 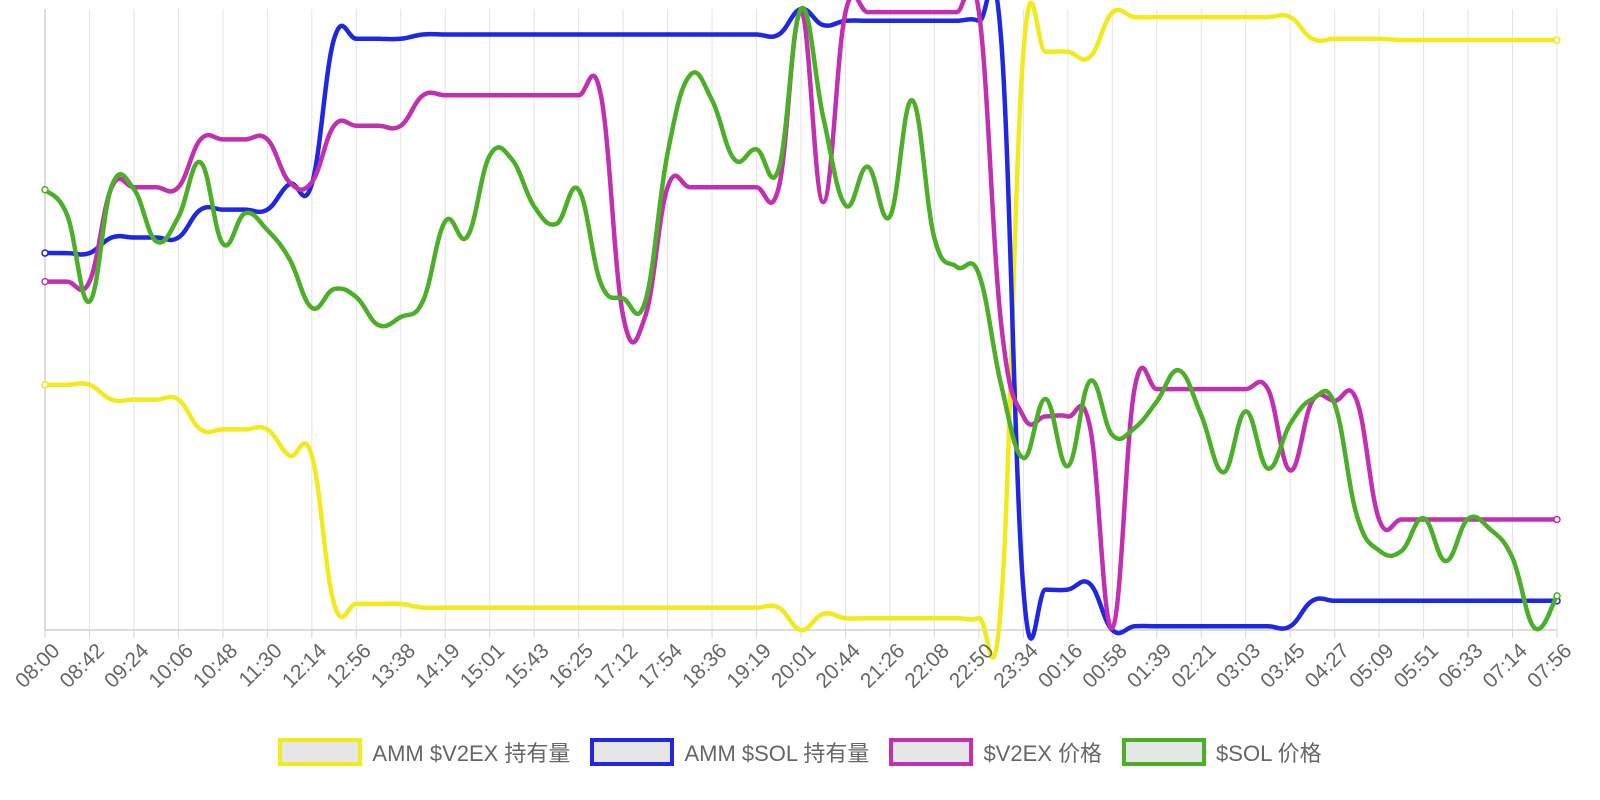 I want to click on x-tick-label: 03:03, so click(x=1238, y=665).